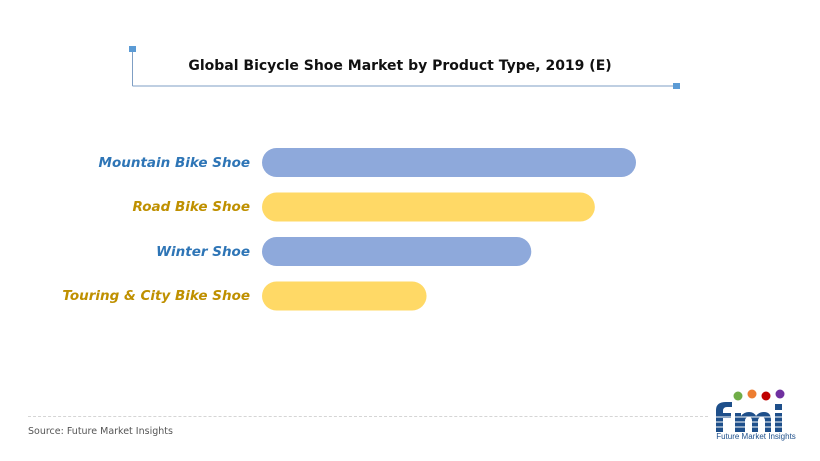 This screenshot has height=461, width=820. I want to click on title-frame, so click(404, 67).